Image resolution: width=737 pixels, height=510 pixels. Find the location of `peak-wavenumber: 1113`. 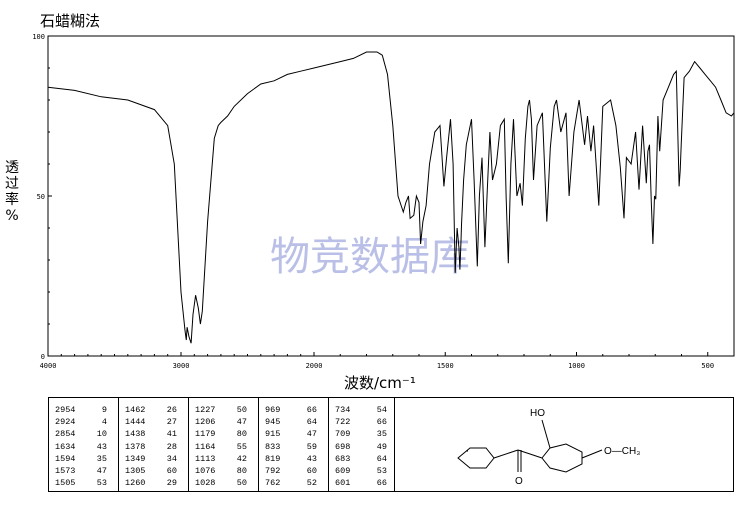

peak-wavenumber: 1113 is located at coordinates (205, 458).